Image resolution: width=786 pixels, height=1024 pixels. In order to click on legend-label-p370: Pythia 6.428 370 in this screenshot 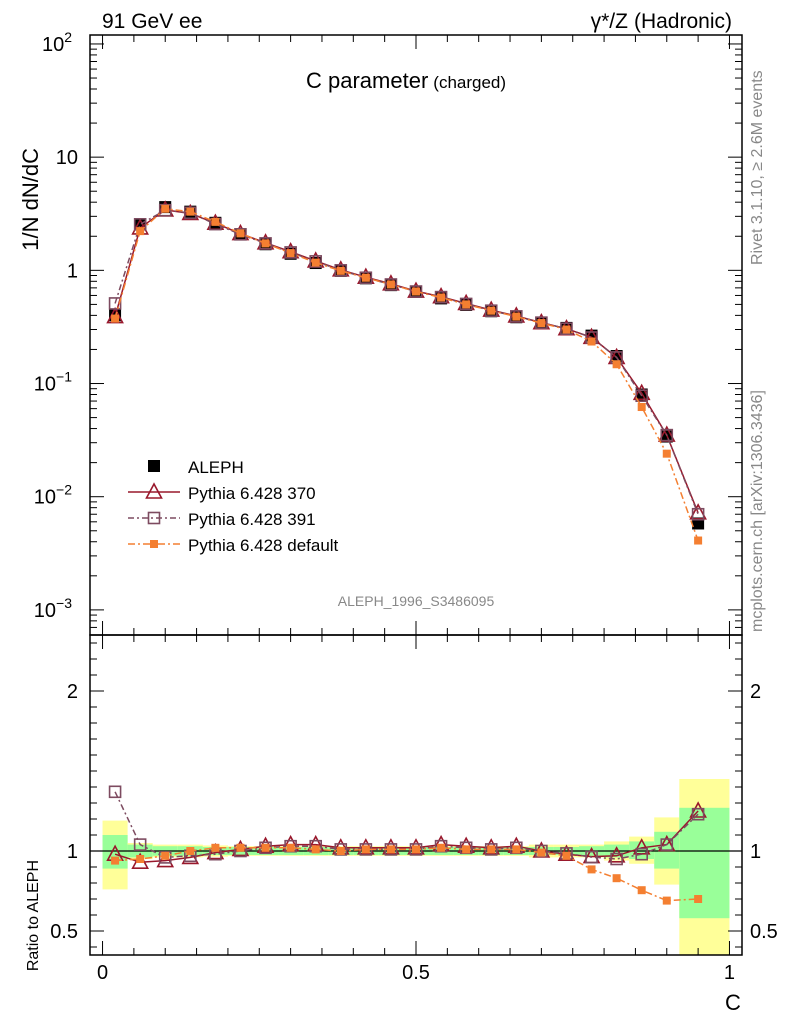, I will do `click(252, 493)`.